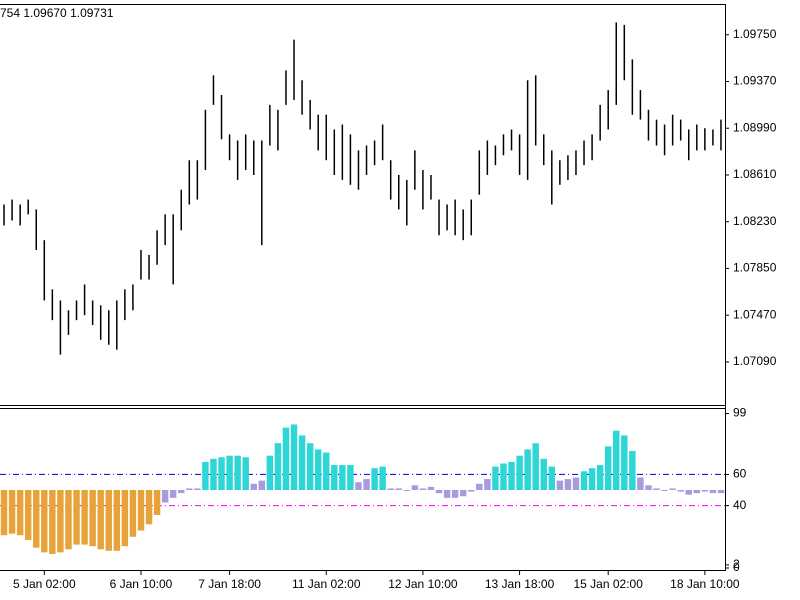 Image resolution: width=800 pixels, height=600 pixels. I want to click on y-tick-label: 2, so click(736, 564).